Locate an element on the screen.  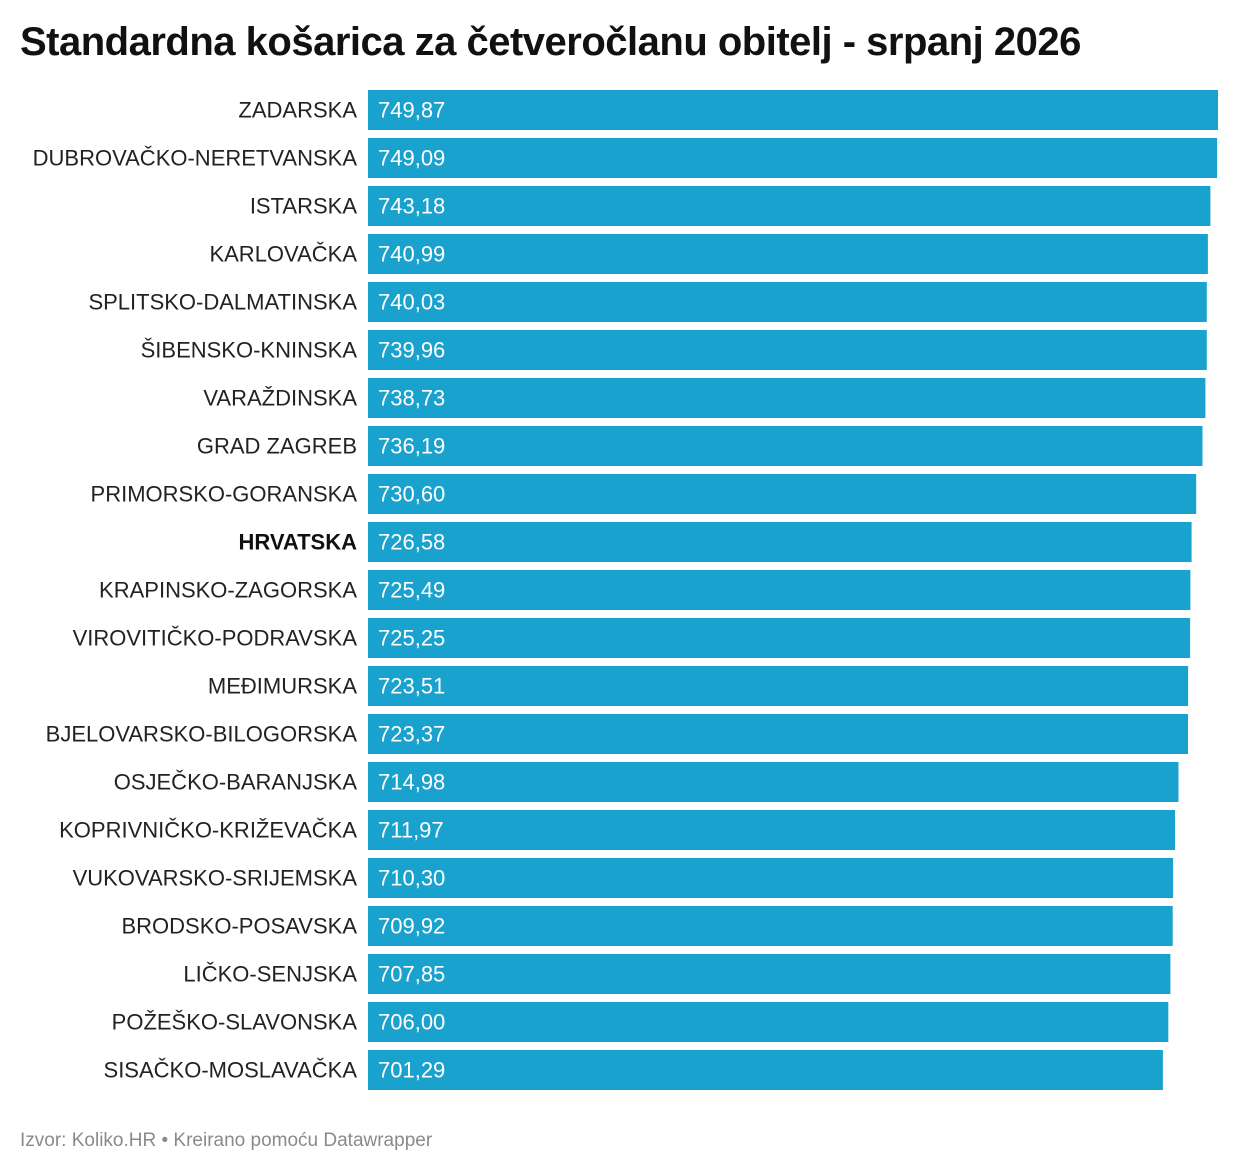
bar-group: KOPRIVNIČKO-KRIŽEVAČKA 711,97 is located at coordinates (617, 830).